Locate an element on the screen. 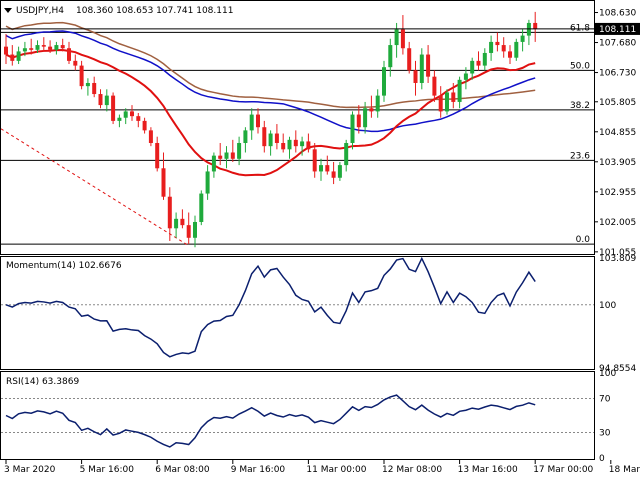  time-tick-label: 18 Mar 08:00 is located at coordinates (624, 470).